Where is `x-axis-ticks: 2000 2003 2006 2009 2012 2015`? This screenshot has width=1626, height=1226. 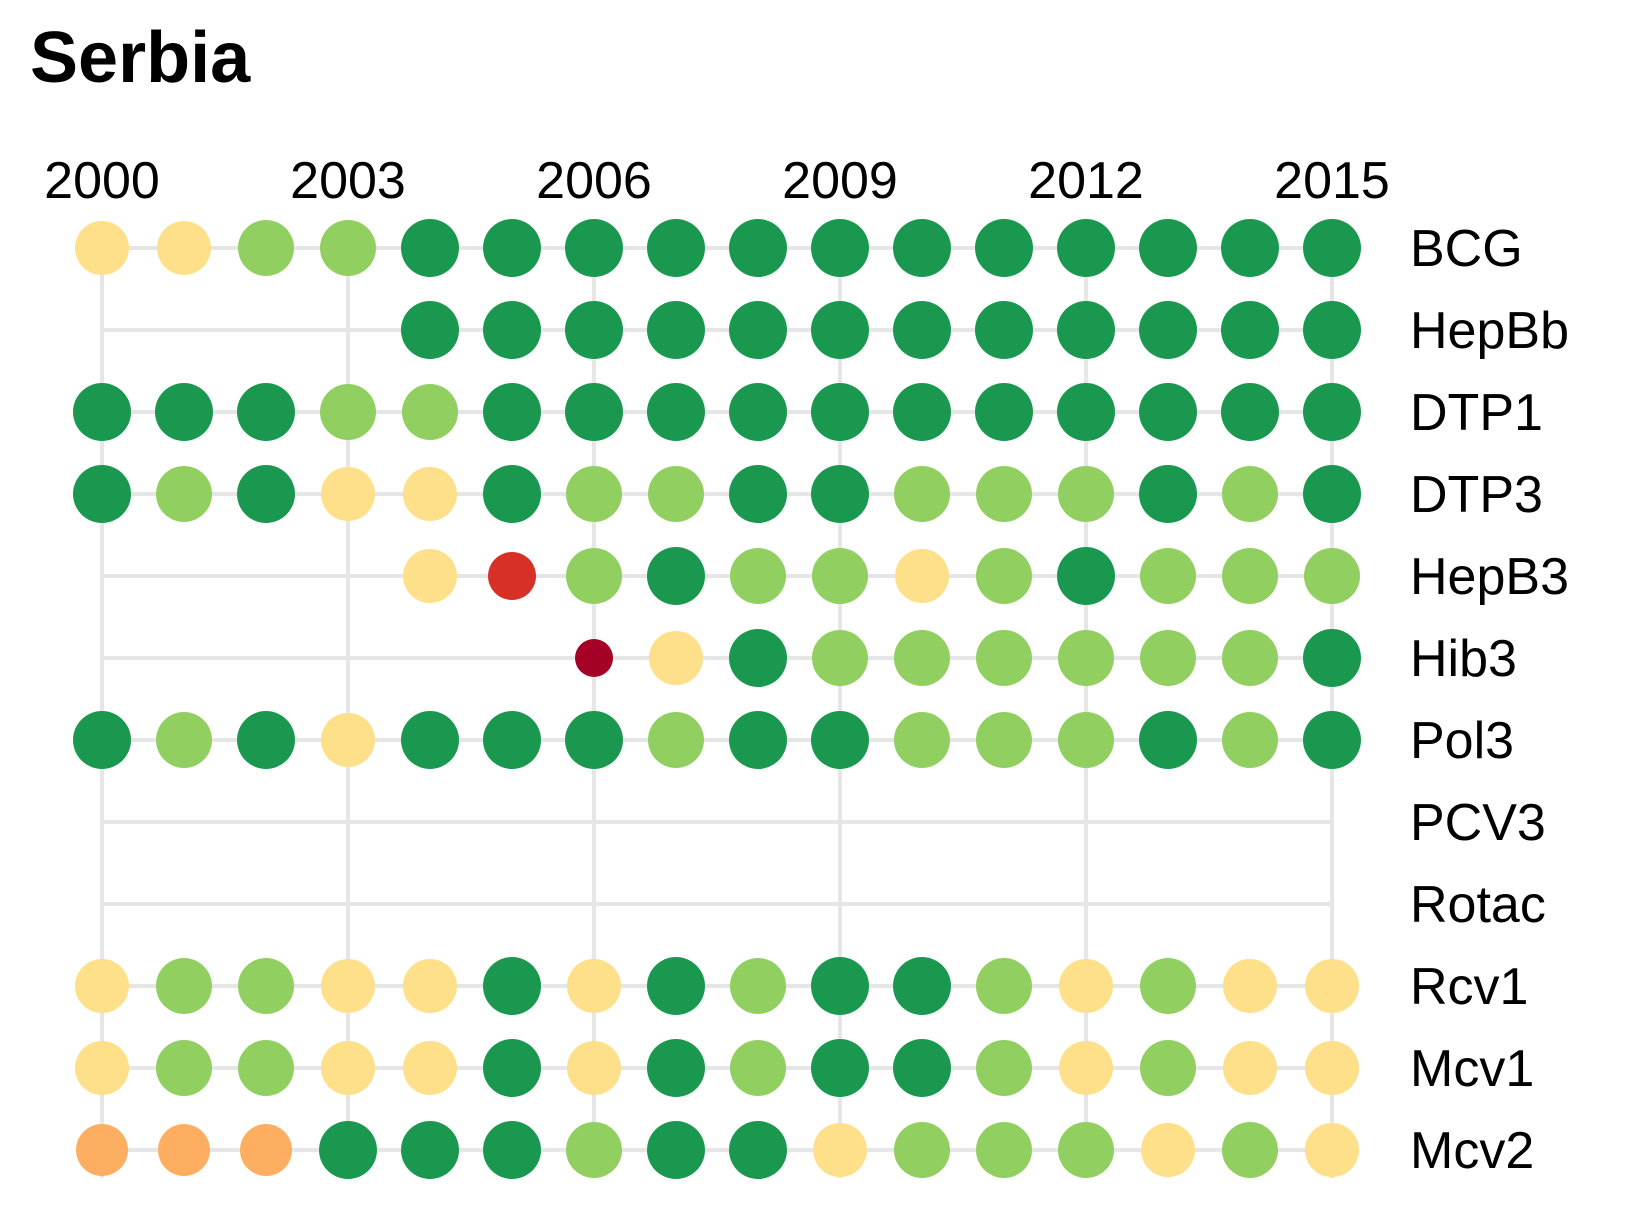 x-axis-ticks: 2000 2003 2006 2009 2012 2015 is located at coordinates (717, 181).